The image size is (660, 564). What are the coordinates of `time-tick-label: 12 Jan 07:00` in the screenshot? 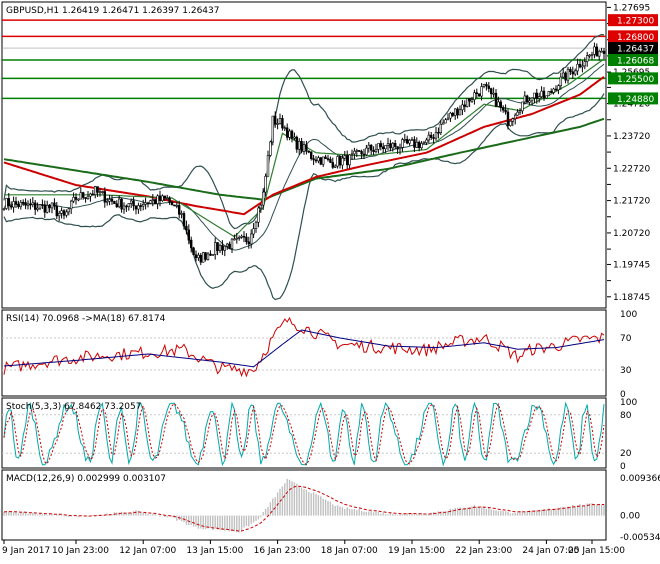 It's located at (147, 551).